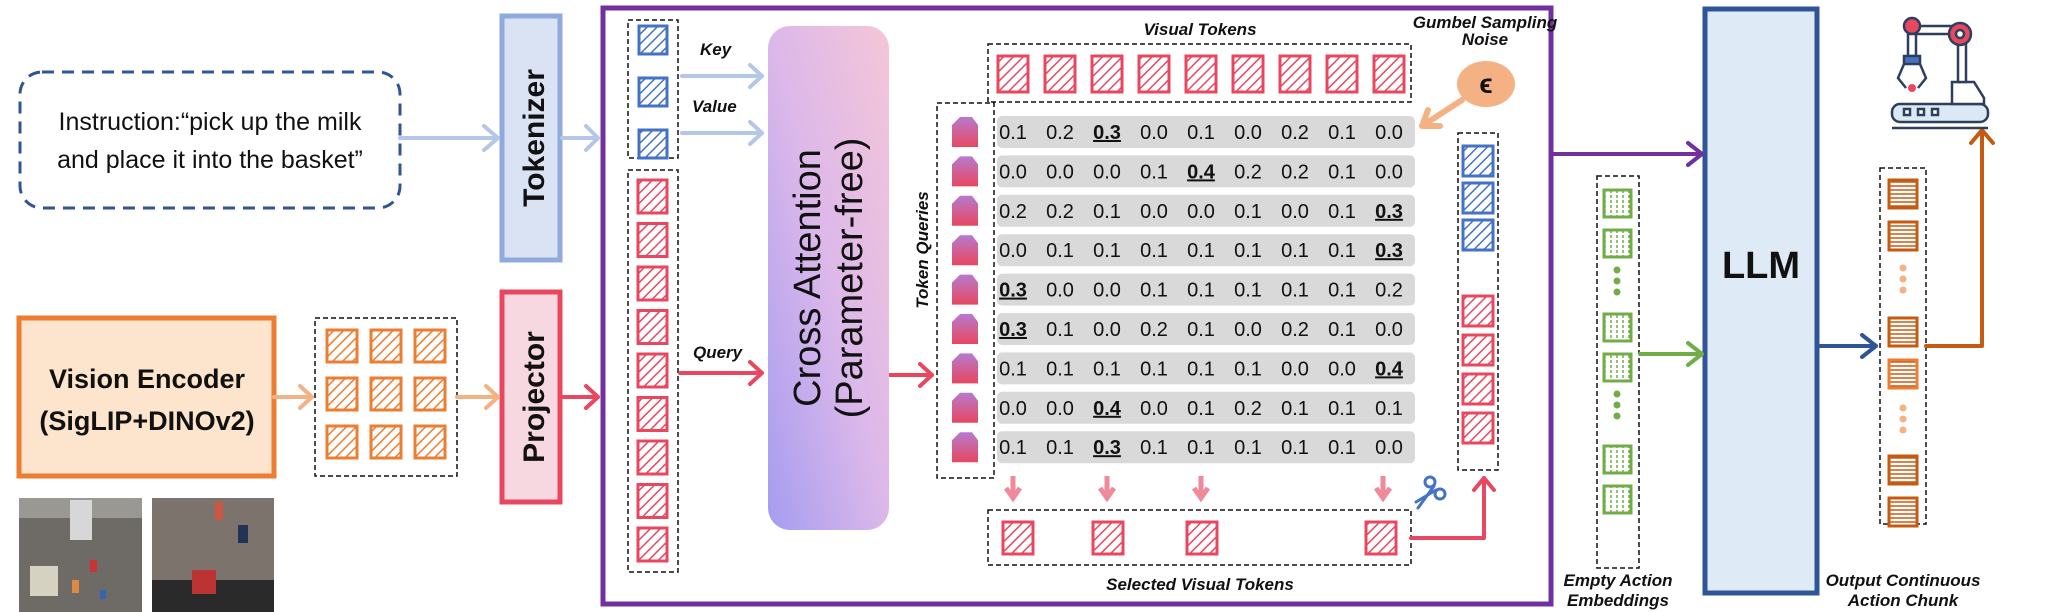 The image size is (2049, 612). I want to click on matrix-row: 0.2 0.2 0.1 0.0 0.0 0.1 0.0 0.1 0.3, so click(1206, 210).